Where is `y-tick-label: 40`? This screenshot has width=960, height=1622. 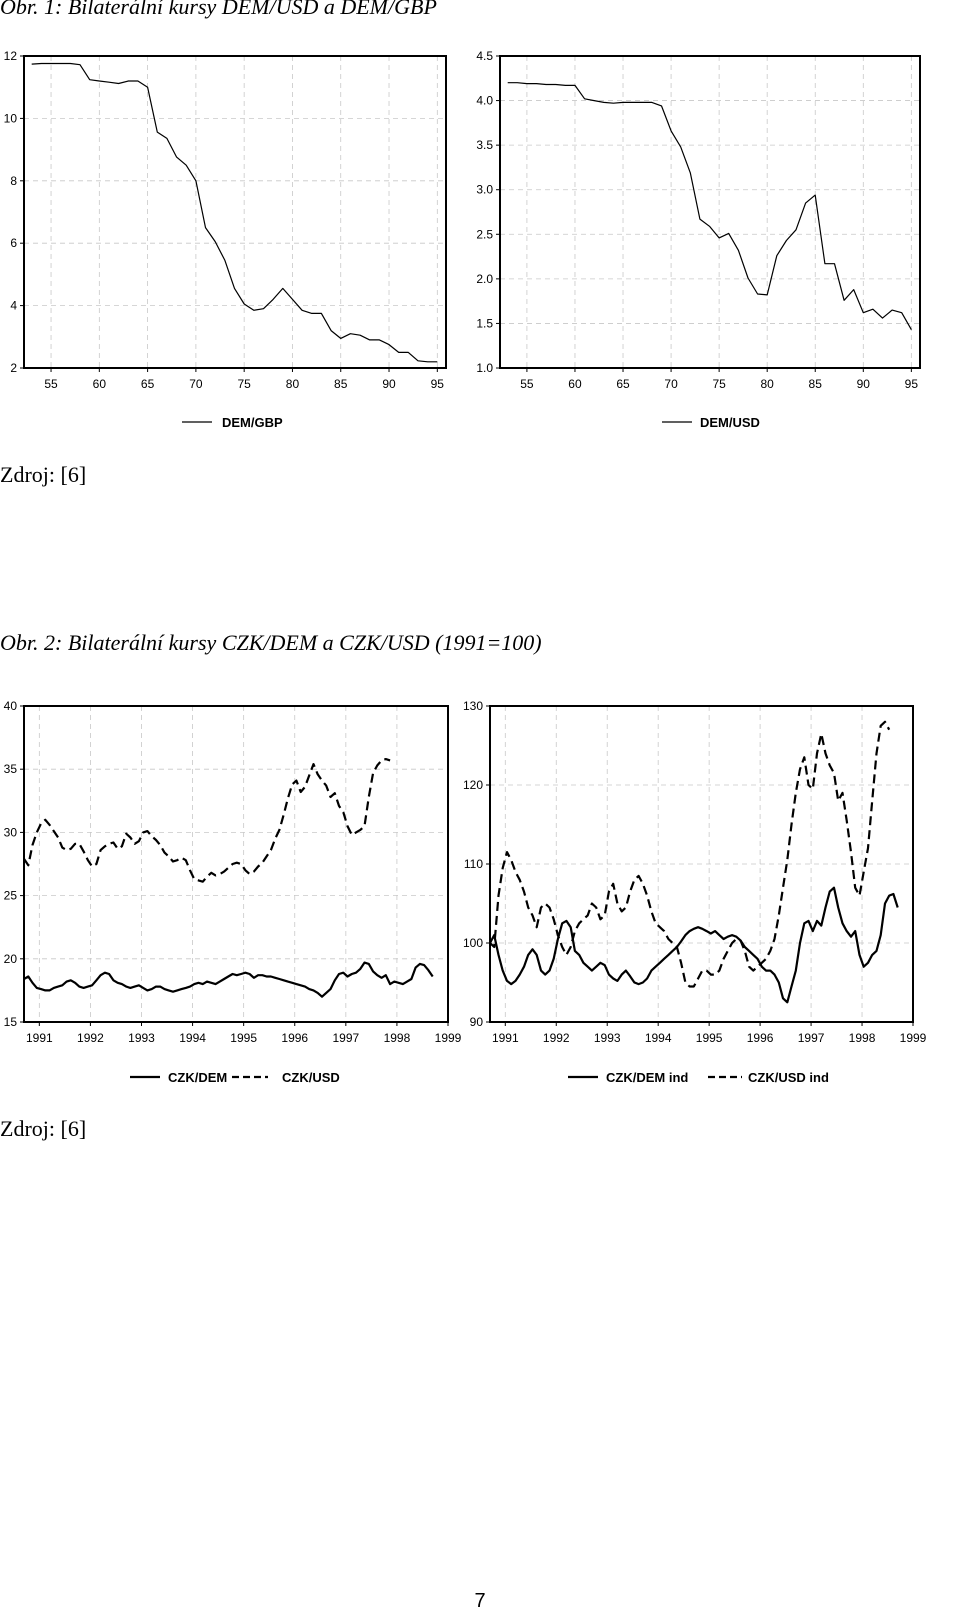
y-tick-label: 40 is located at coordinates (11, 706).